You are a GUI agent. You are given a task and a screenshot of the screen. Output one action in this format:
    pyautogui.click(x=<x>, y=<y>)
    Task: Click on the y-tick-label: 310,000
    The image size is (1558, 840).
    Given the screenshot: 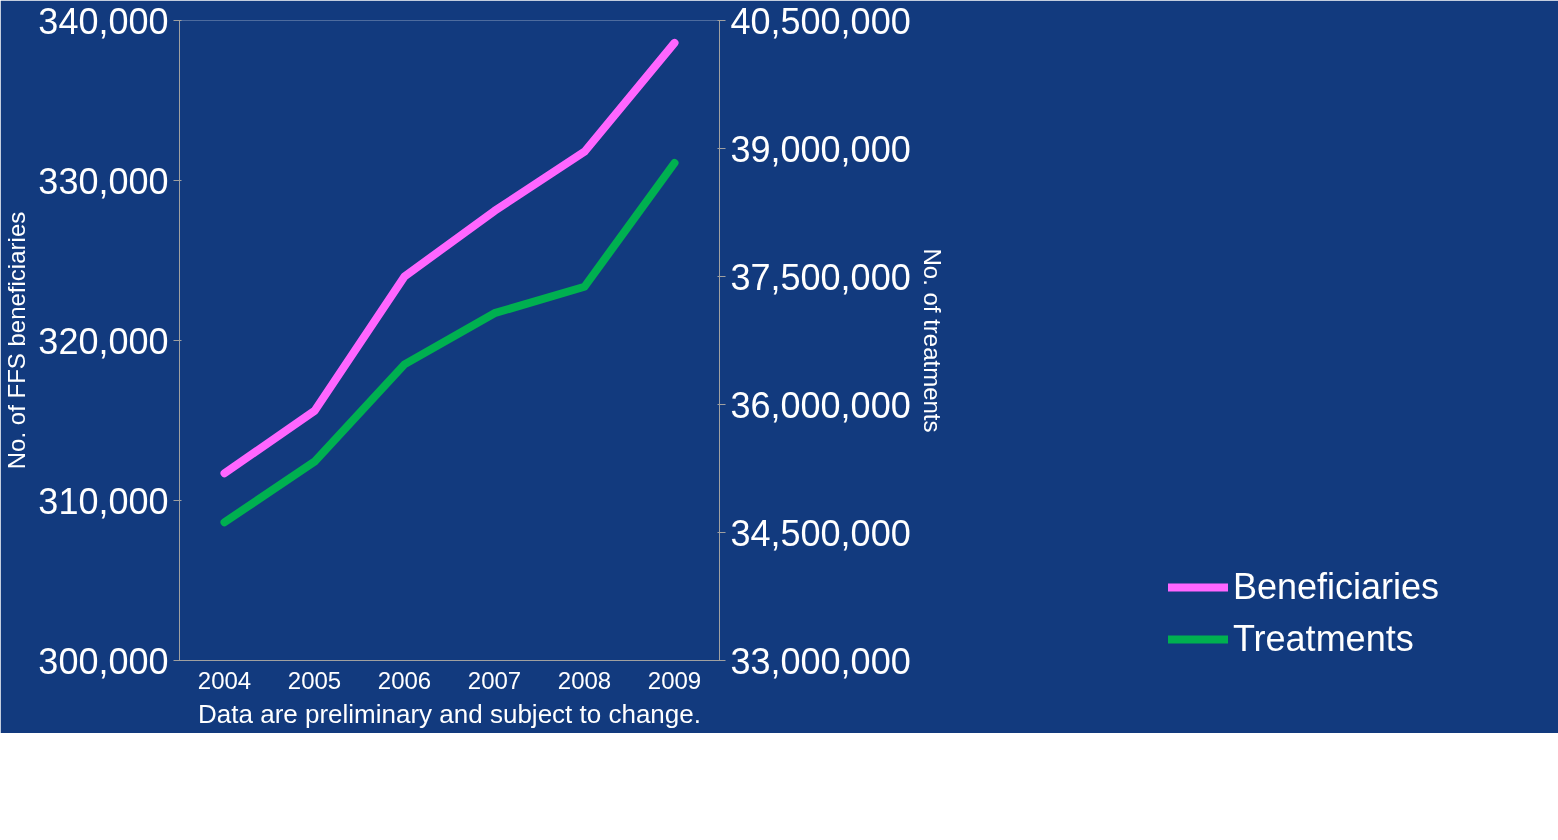 What is the action you would take?
    pyautogui.click(x=103, y=501)
    